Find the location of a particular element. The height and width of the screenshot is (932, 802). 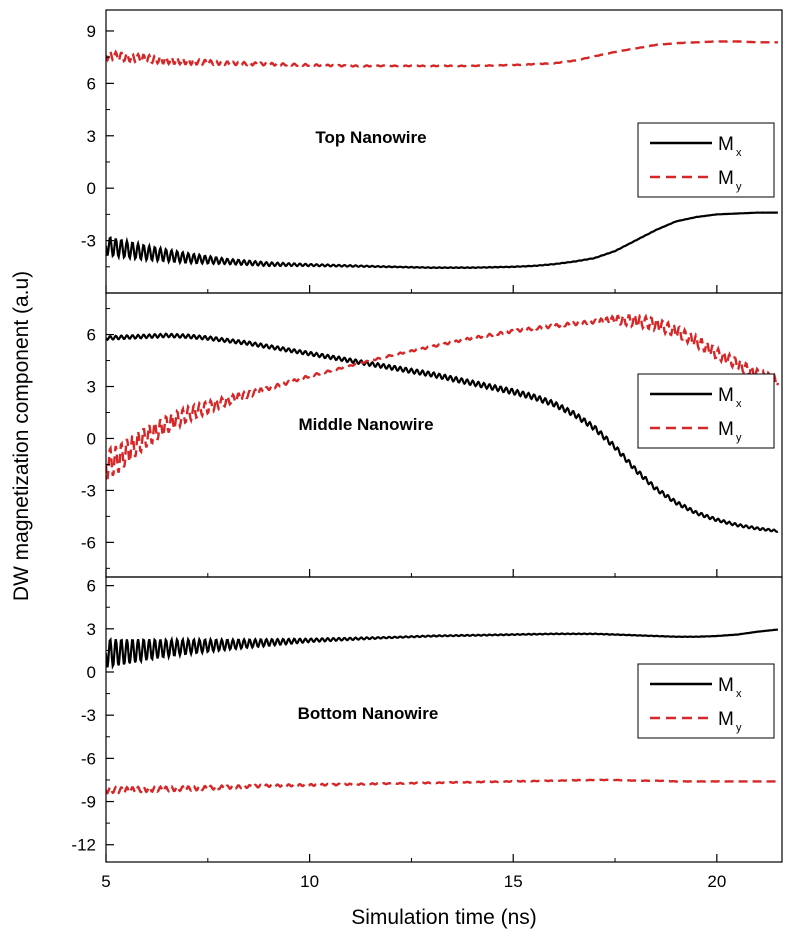

x-axis-title: Simulation time (ns) is located at coordinates (444, 917).